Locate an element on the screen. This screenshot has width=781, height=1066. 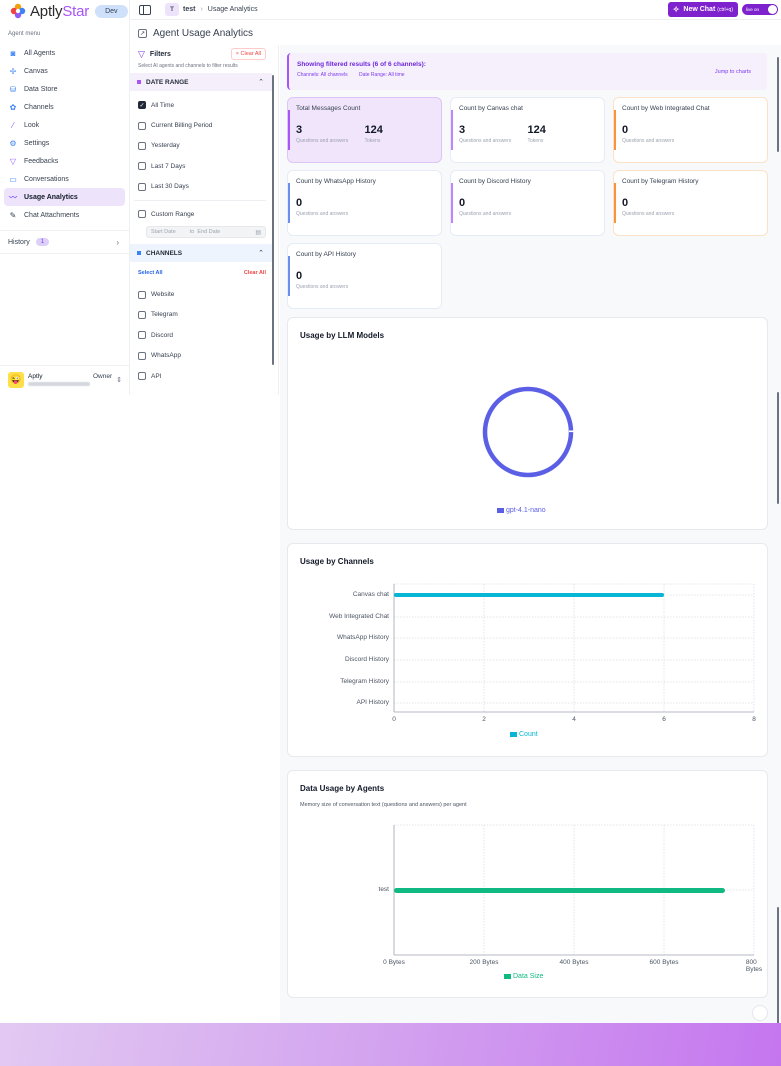
x-tick-label: 600 Bytes is located at coordinates (664, 962).